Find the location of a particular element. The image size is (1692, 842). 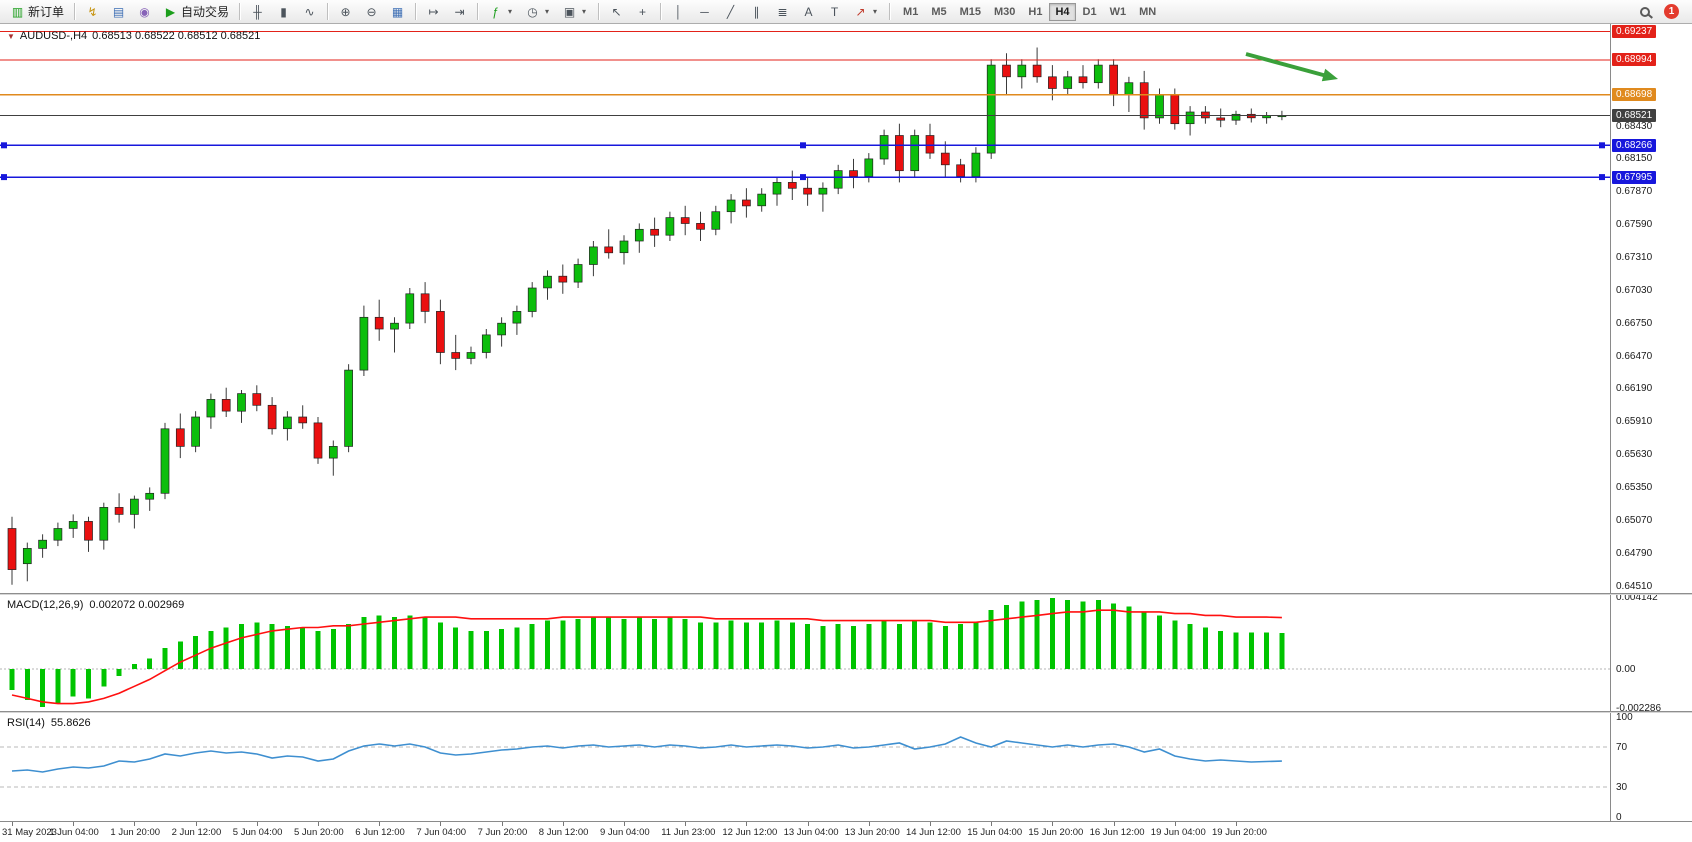

vertical-line-button: │ is located at coordinates (678, 12).